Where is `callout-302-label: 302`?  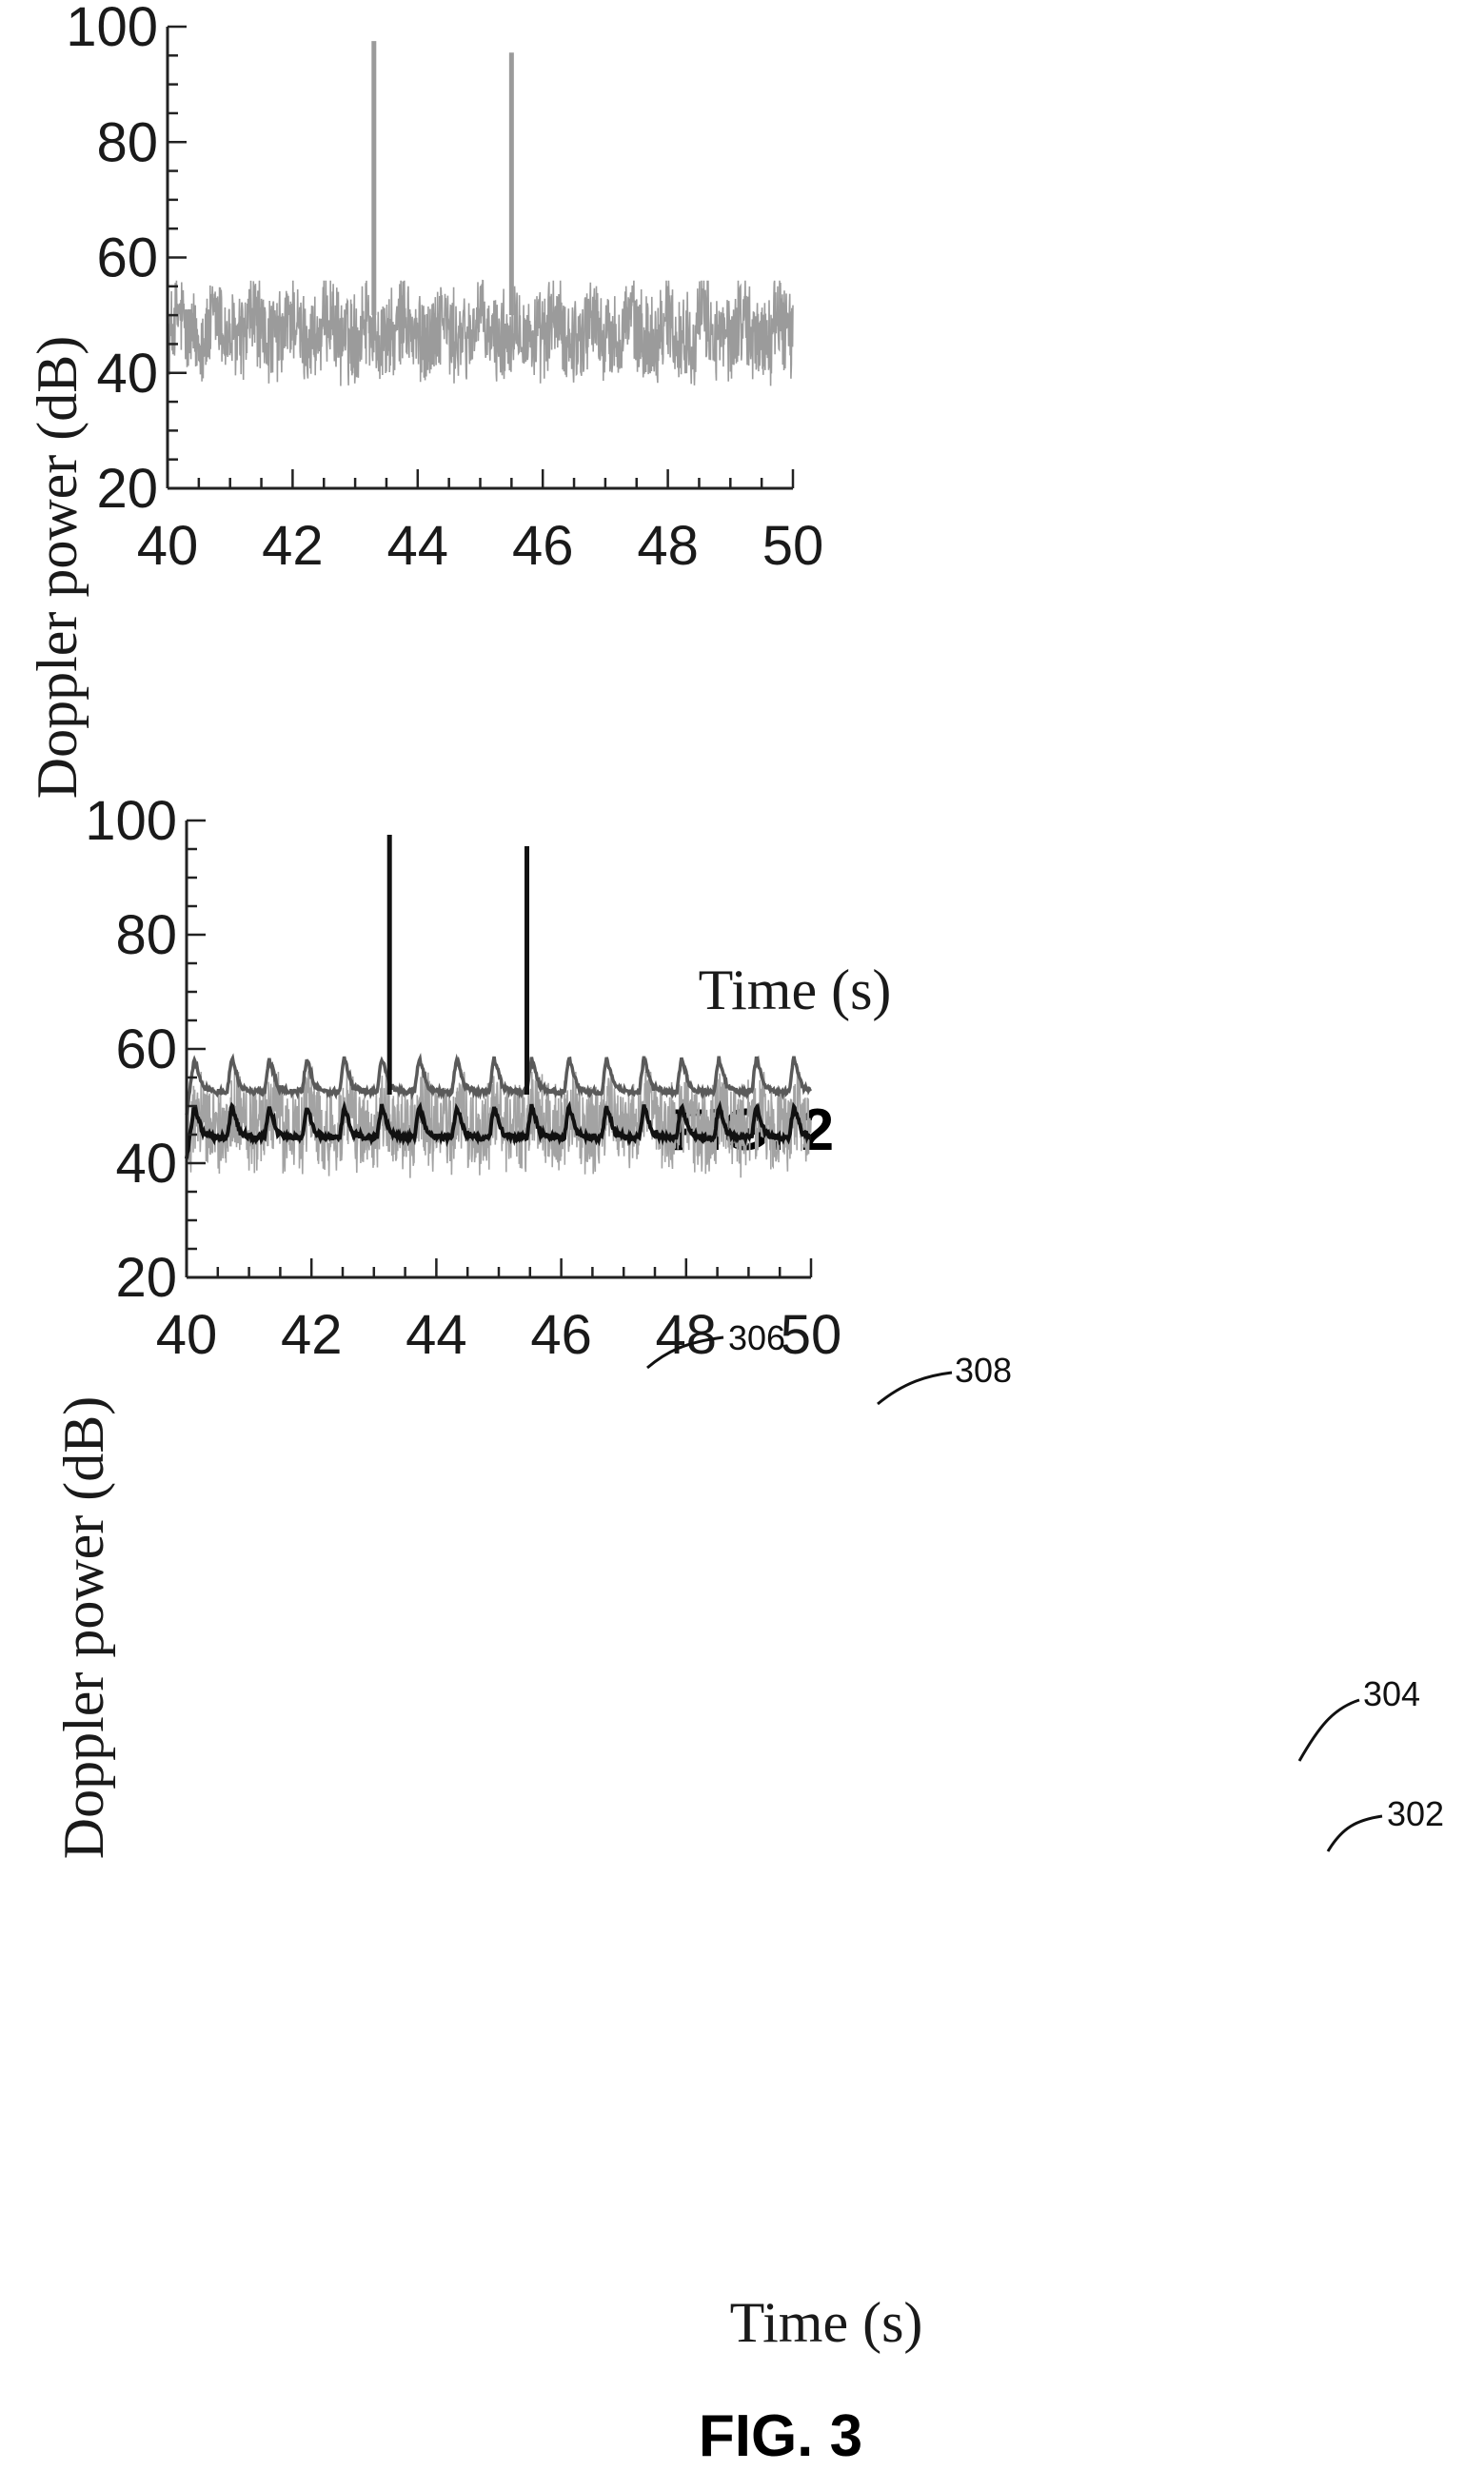
callout-302-label: 302 is located at coordinates (1415, 1813).